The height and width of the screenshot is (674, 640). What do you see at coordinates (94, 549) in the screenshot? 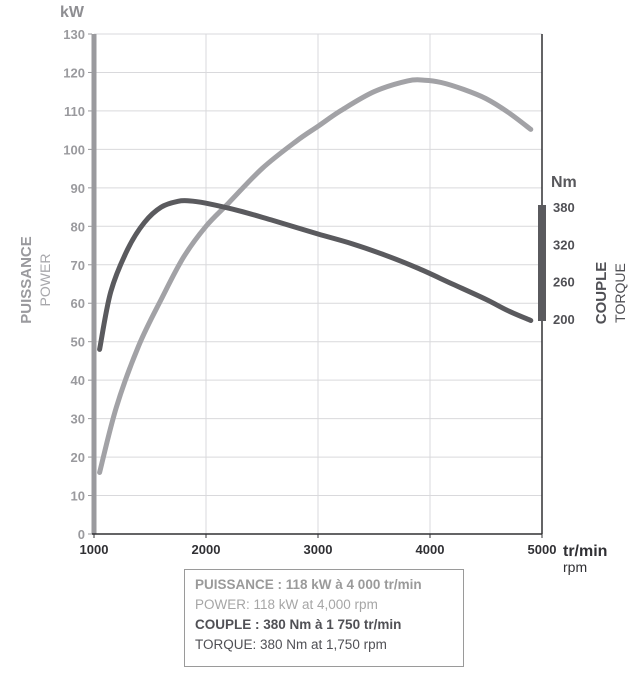
I see `x-tick-label: 1000` at bounding box center [94, 549].